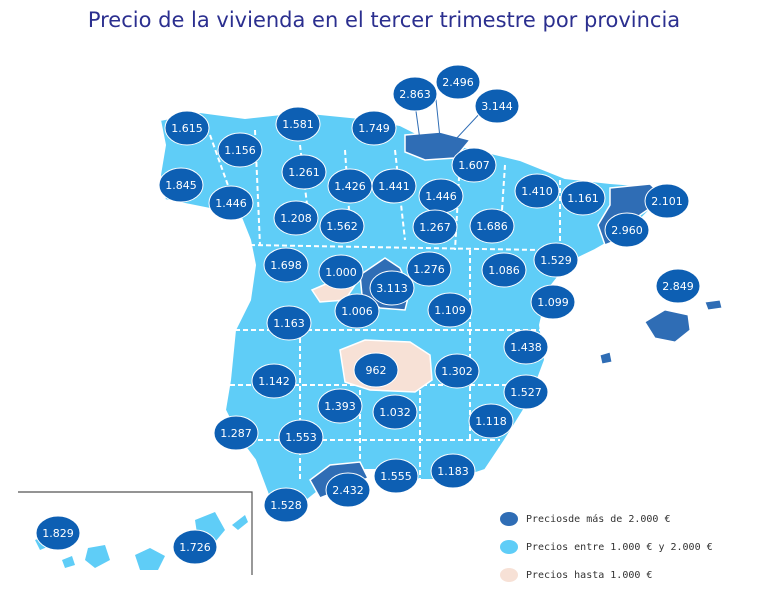 The width and height of the screenshot is (768, 608). I want to click on province-value-label: 3.144, so click(497, 106).